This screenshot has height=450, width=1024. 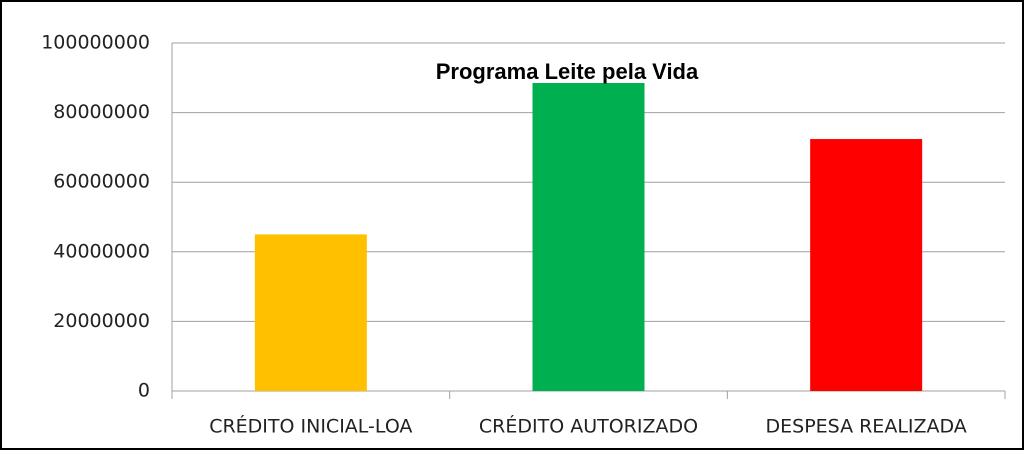 I want to click on x-tick-label: DESPESA REALIZADA, so click(x=866, y=427).